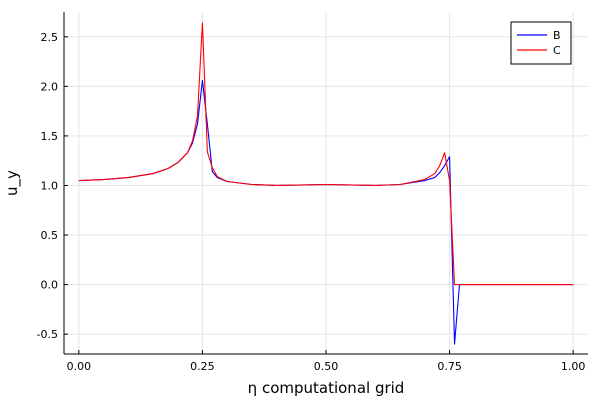 The height and width of the screenshot is (400, 600). I want to click on legend: BC, so click(541, 43).